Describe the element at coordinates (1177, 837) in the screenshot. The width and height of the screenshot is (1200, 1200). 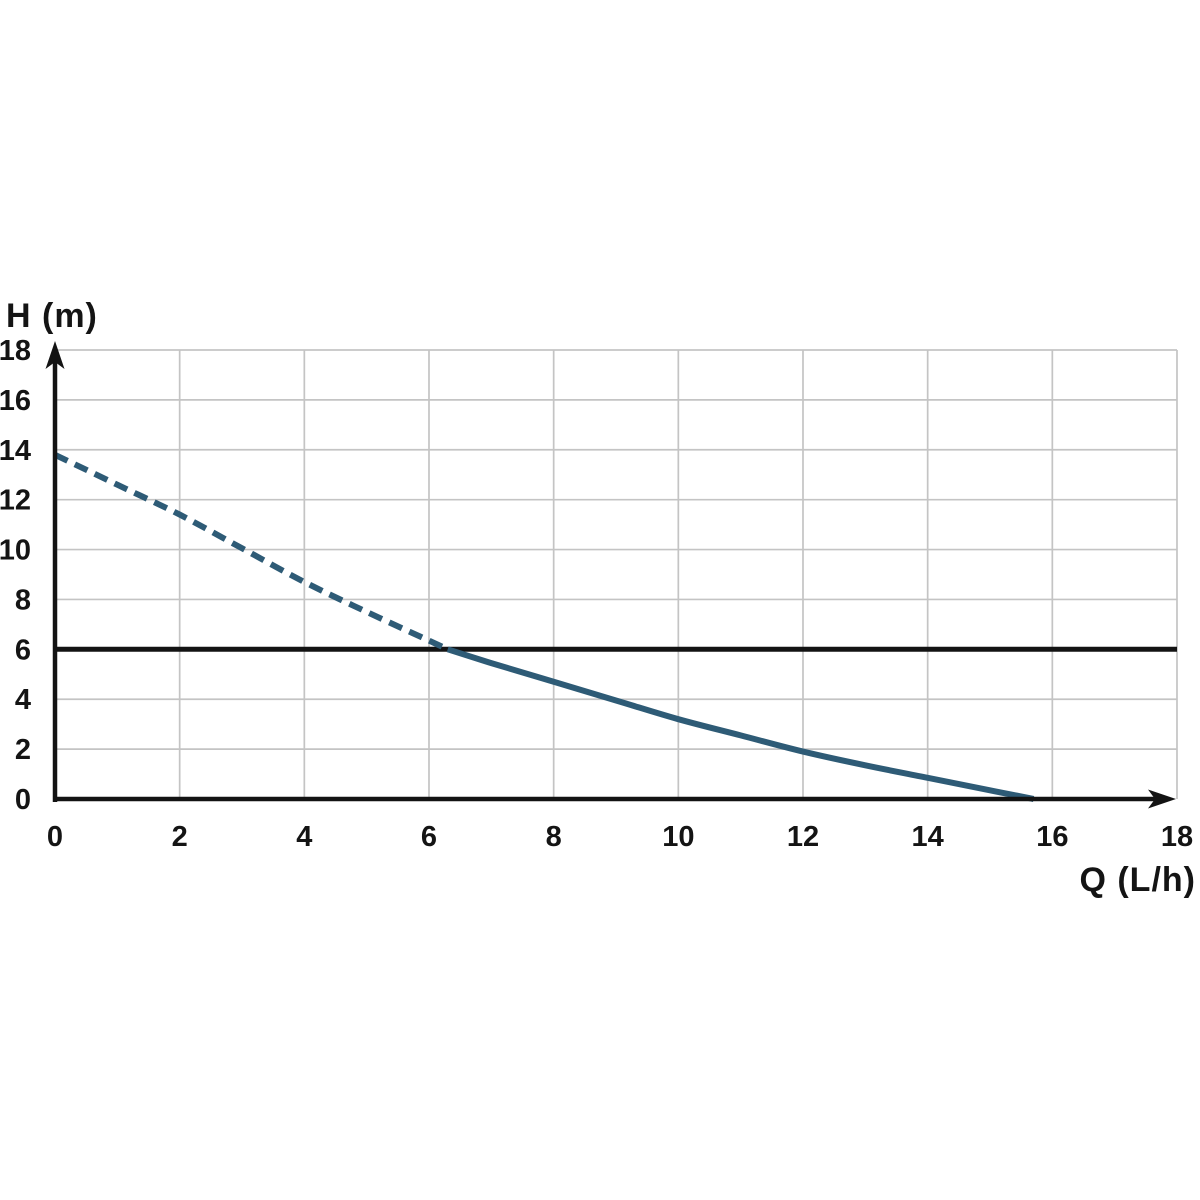
I see `x-tick-label: 18` at that location.